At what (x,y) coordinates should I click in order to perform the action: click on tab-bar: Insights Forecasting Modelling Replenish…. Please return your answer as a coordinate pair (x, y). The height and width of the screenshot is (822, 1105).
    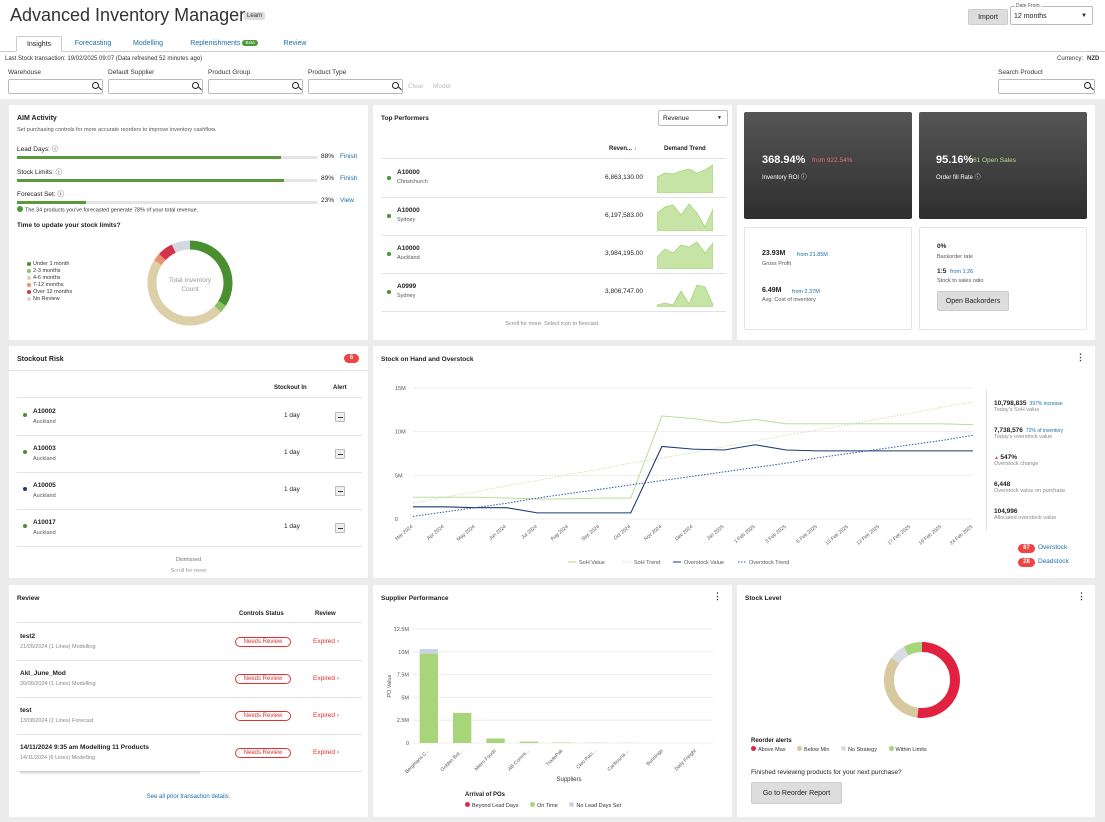
    Looking at the image, I should click on (552, 44).